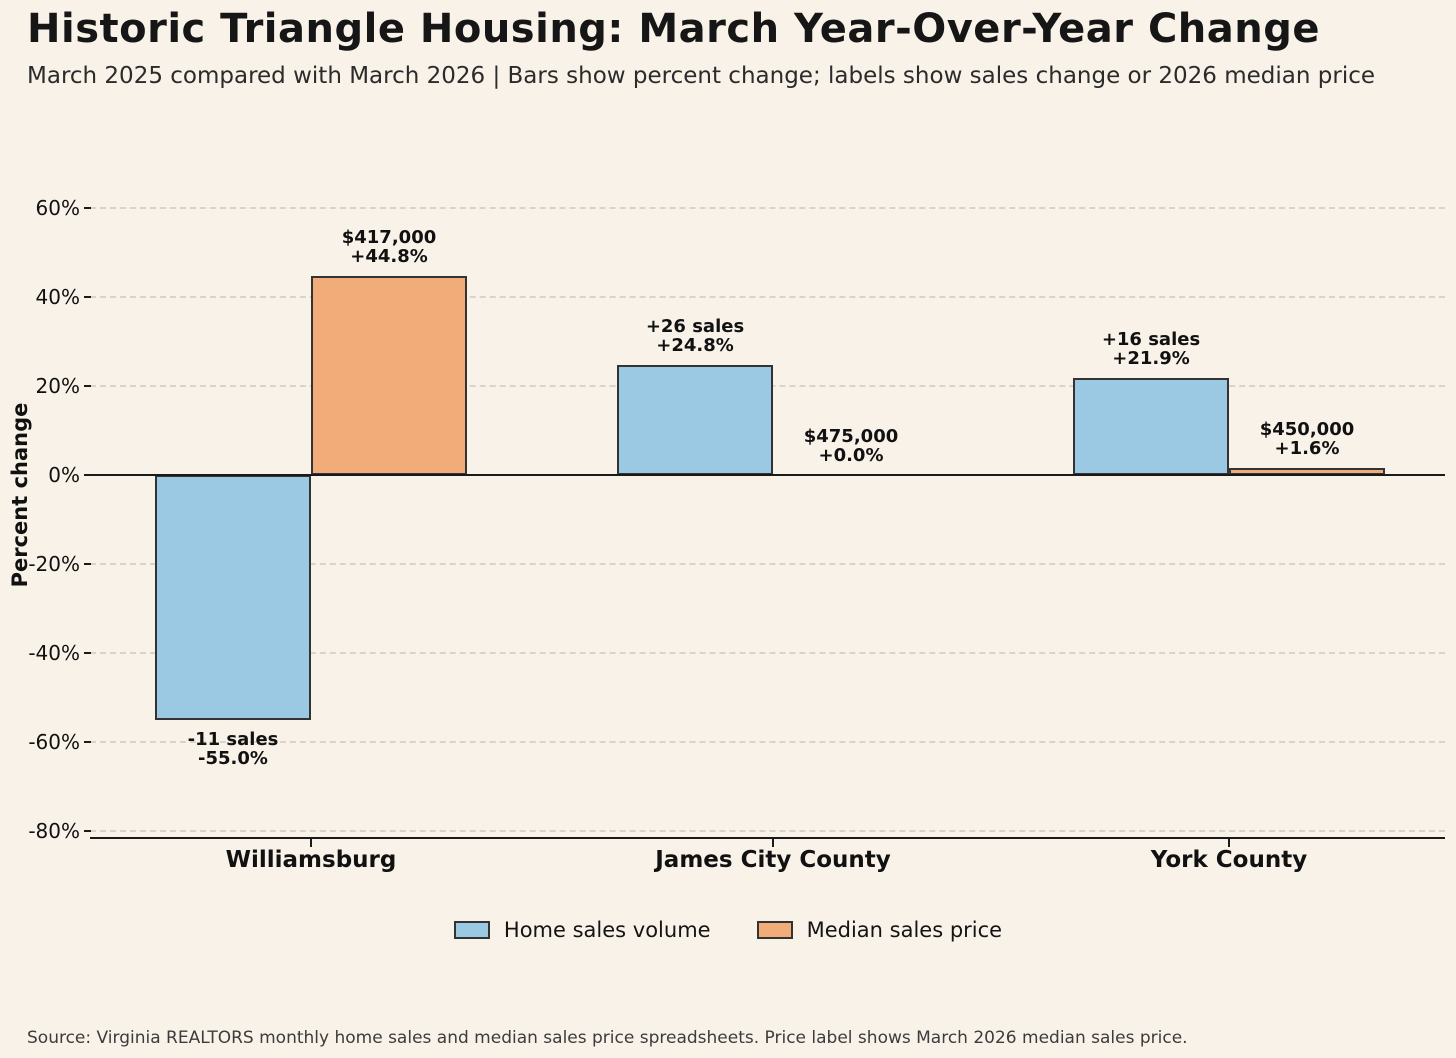  Describe the element at coordinates (1151, 349) in the screenshot. I see `bar-value-label: +16 sales +21.9%` at that location.